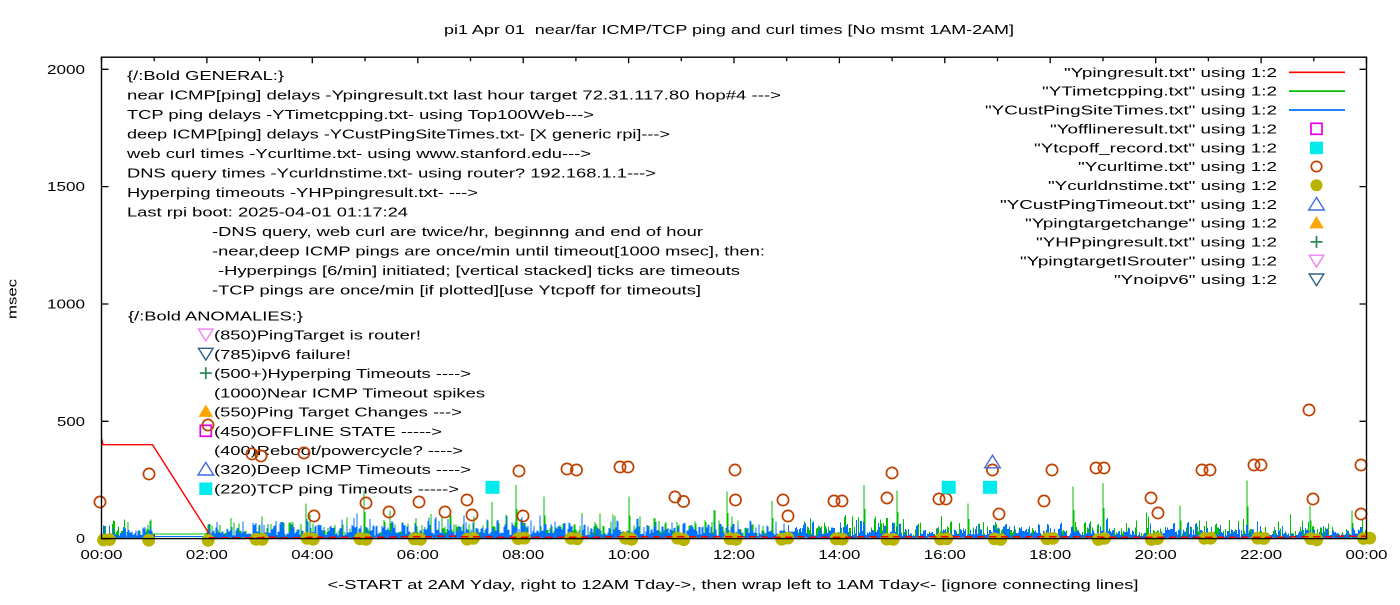  I want to click on svg-text: "YTimetcpping.txt" using 1:2, so click(1159, 91).